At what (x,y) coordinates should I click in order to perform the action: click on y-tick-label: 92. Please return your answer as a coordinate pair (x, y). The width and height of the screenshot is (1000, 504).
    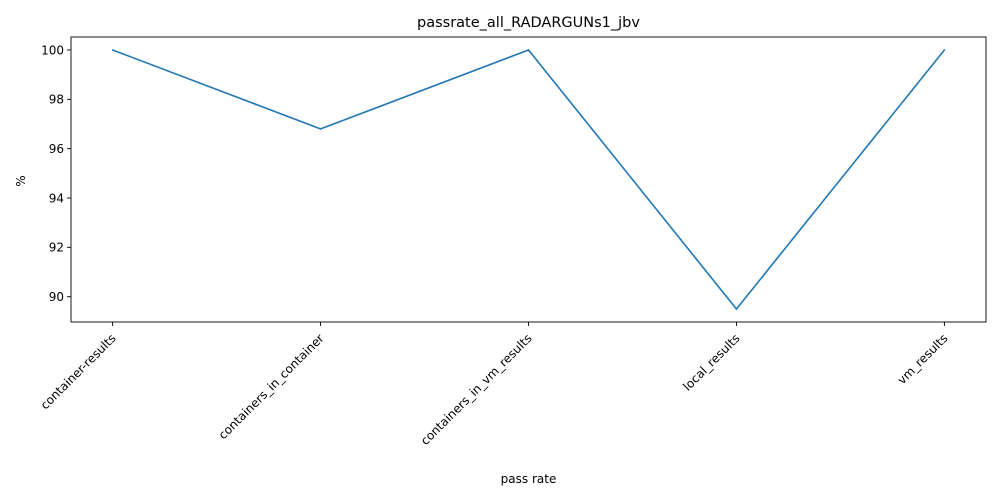
    Looking at the image, I should click on (56, 248).